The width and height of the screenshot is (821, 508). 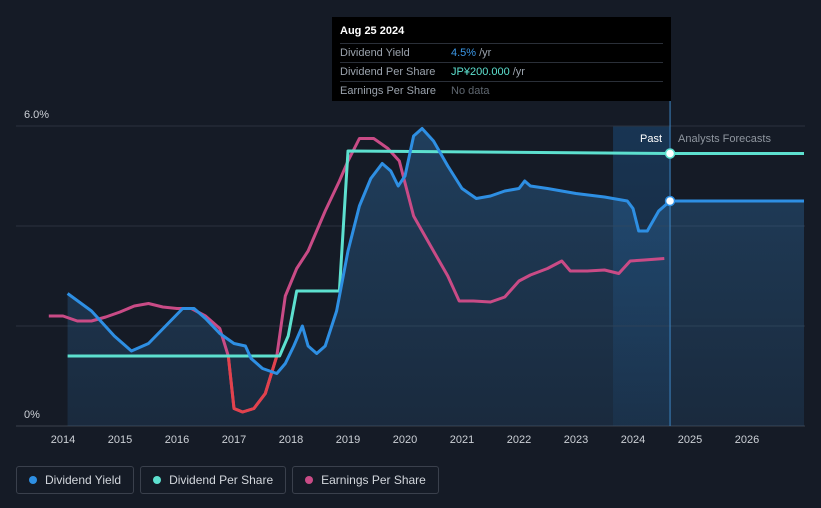 What do you see at coordinates (36, 115) in the screenshot?
I see `y-tick-label: 6.0%` at bounding box center [36, 115].